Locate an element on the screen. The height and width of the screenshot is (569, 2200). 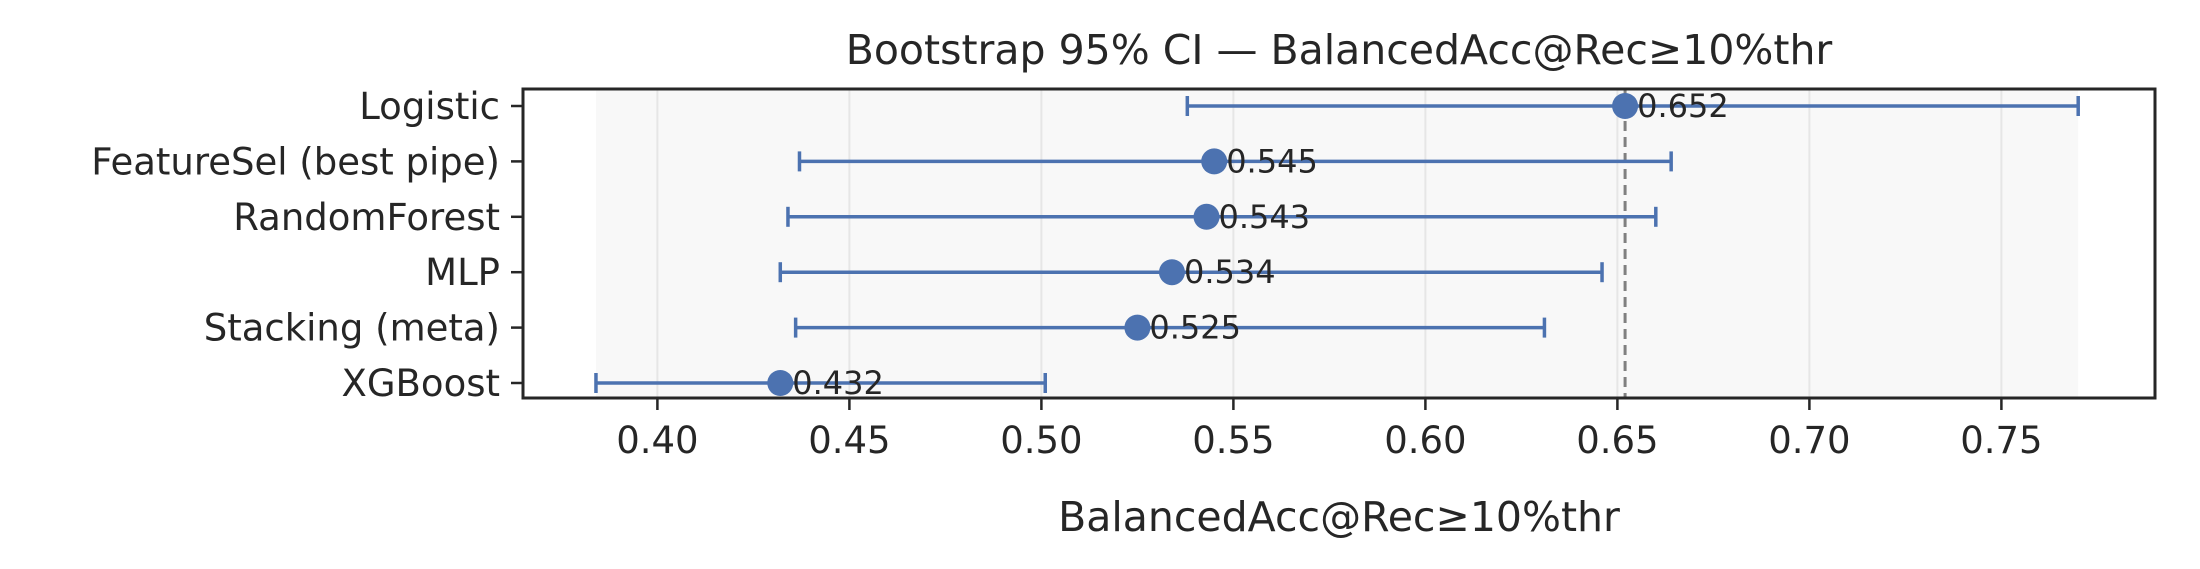
estimate-label: 0.534 is located at coordinates (1230, 272).